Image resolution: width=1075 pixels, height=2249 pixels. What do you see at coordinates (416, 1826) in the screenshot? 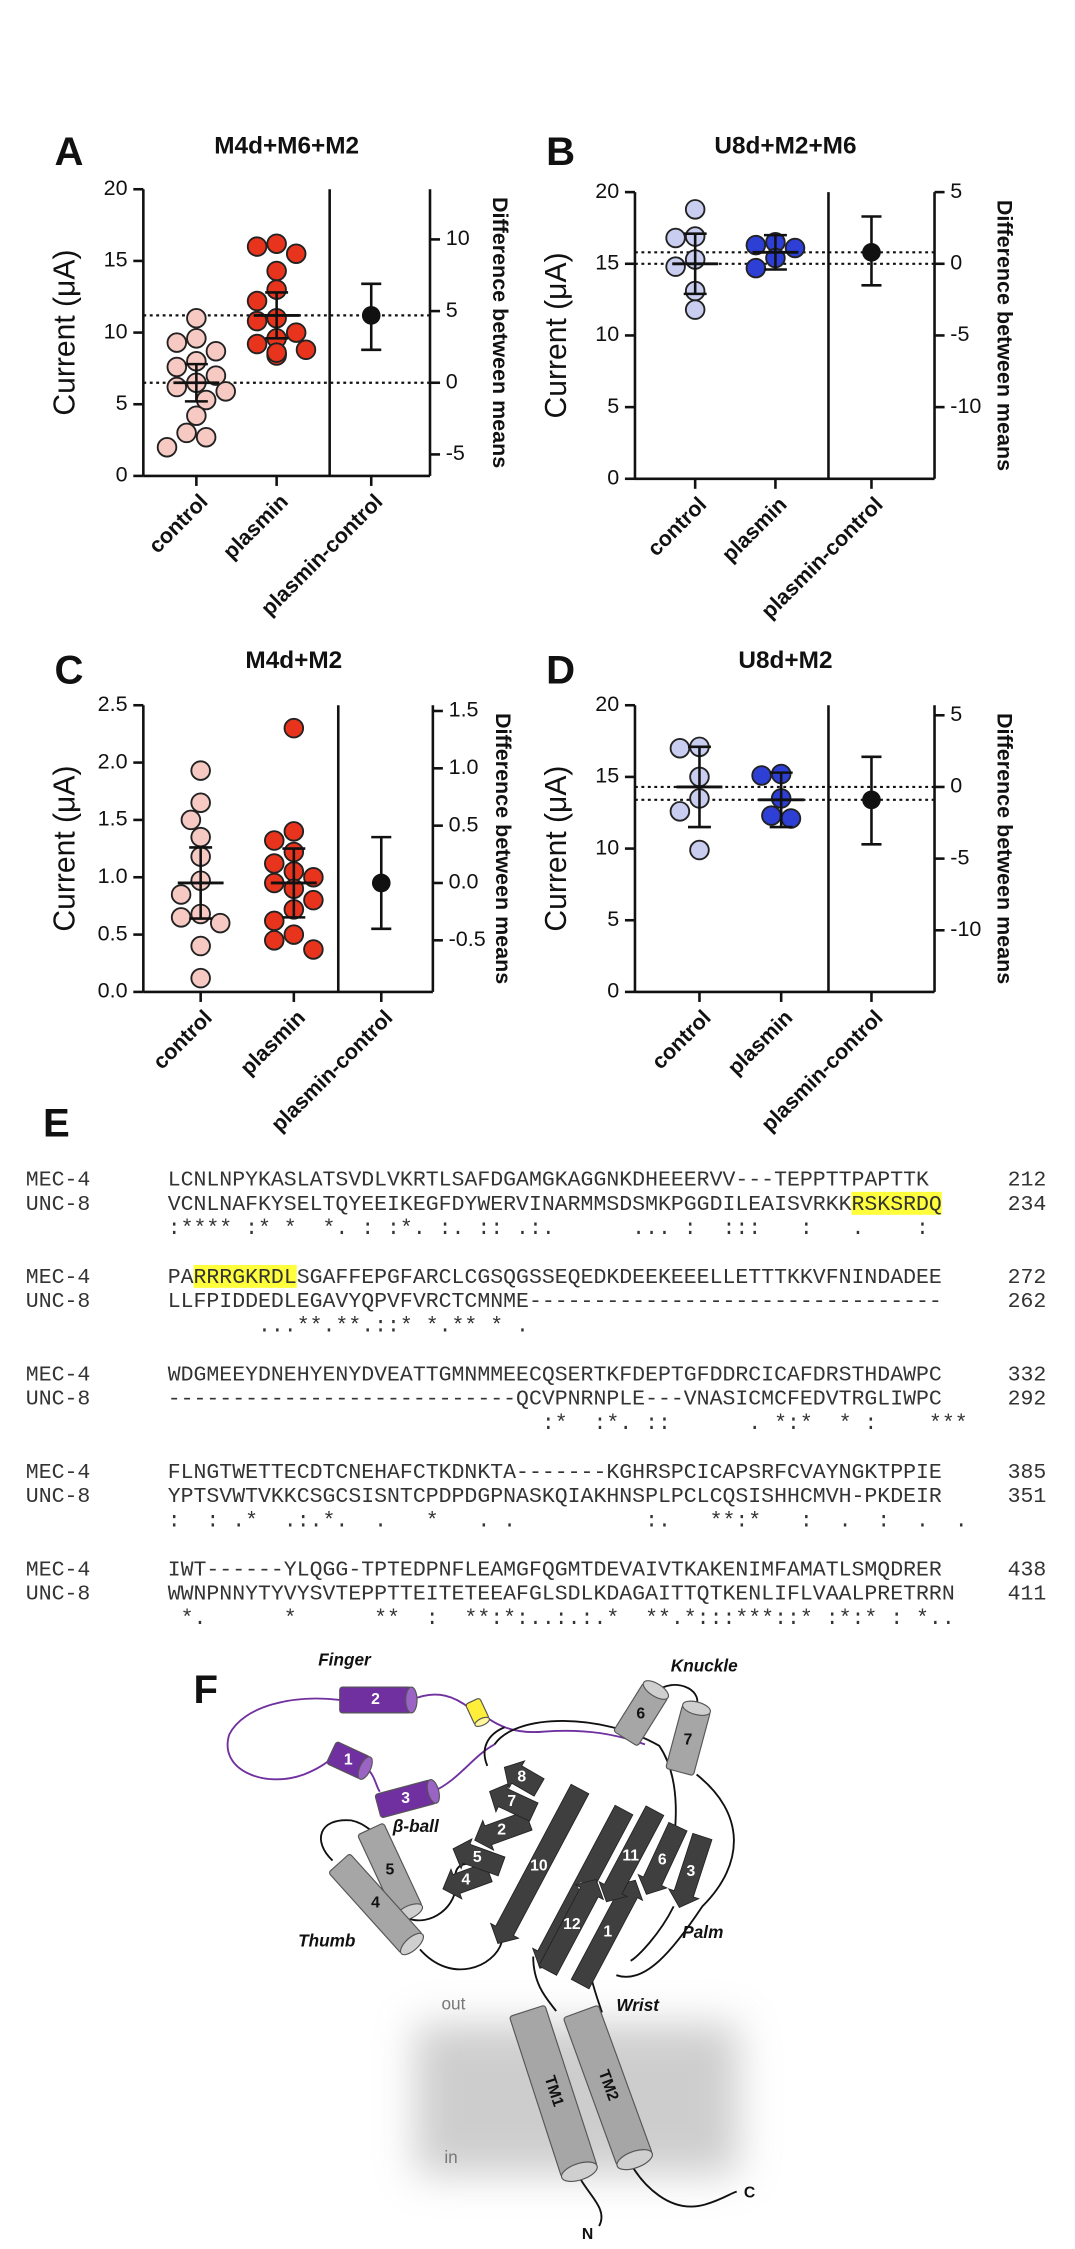
I see `region-label: β-ball` at bounding box center [416, 1826].